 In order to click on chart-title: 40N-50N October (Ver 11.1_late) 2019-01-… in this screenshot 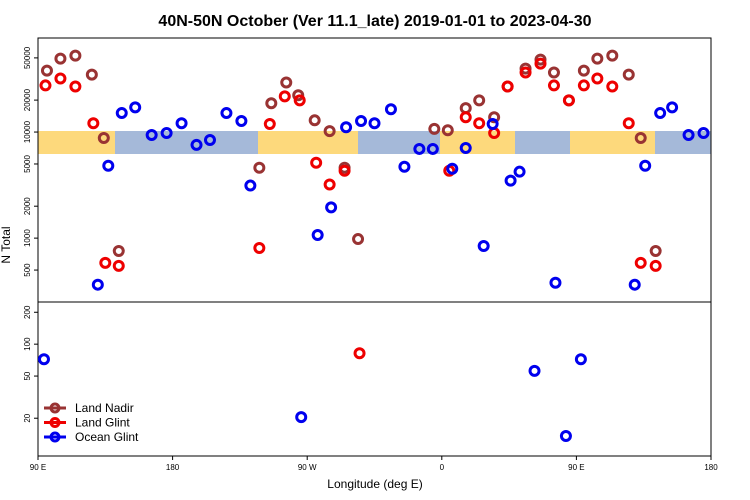, I will do `click(374, 21)`.